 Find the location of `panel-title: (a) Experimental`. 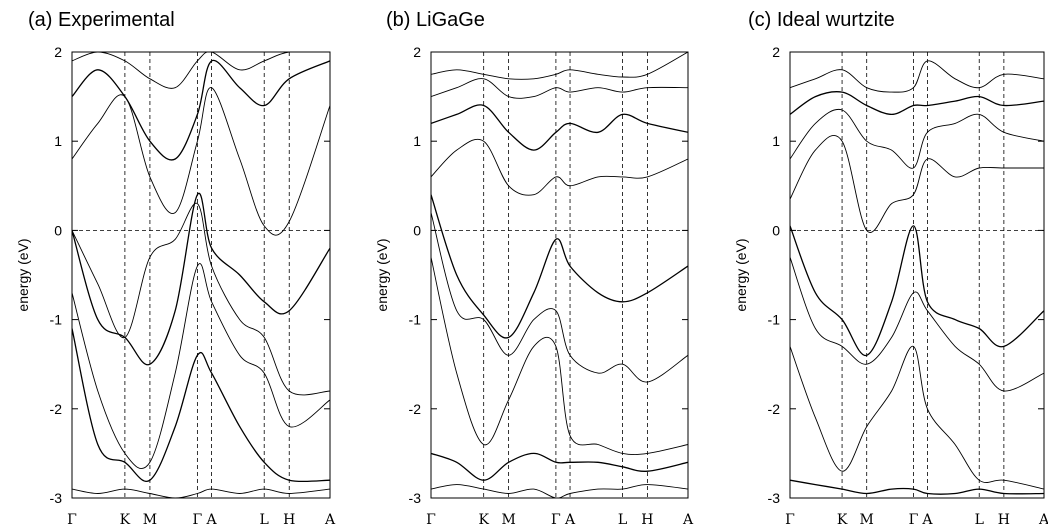

panel-title: (a) Experimental is located at coordinates (101, 20).